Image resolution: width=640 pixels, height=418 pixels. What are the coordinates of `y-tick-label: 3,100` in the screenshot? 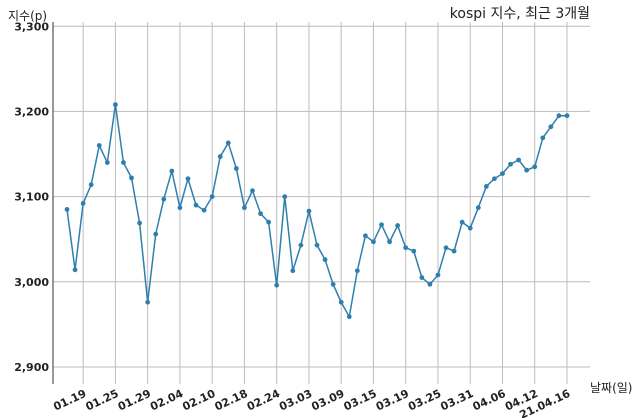 It's located at (31, 197).